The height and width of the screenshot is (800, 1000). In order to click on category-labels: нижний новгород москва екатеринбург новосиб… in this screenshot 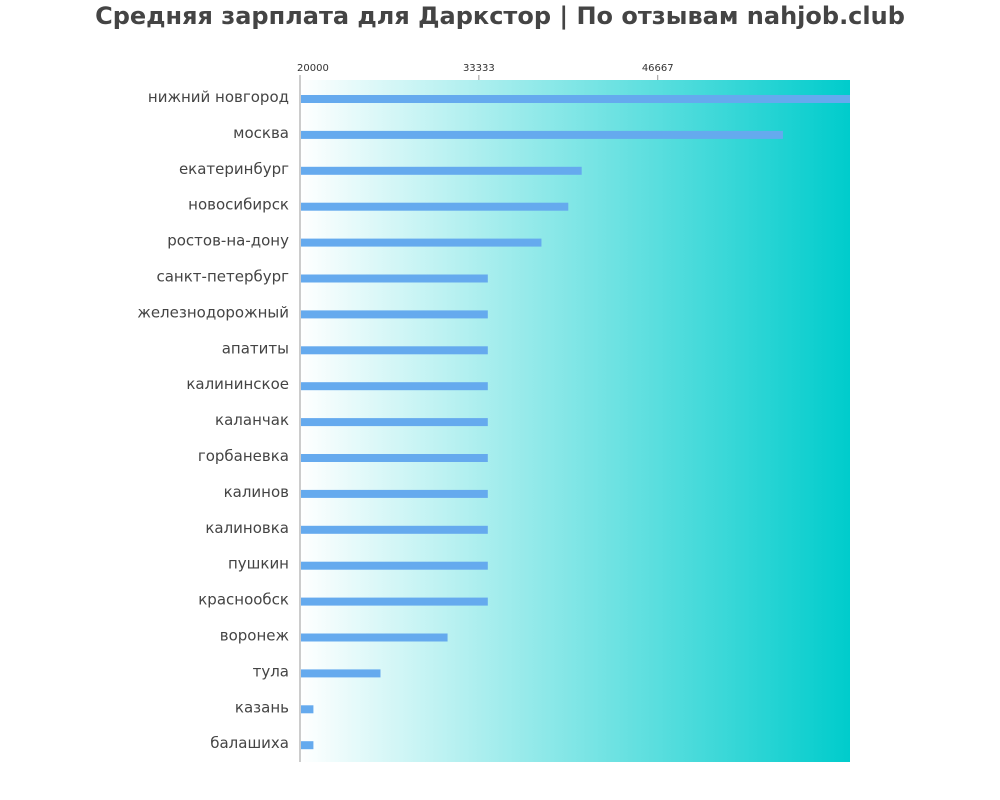, I will do `click(213, 420)`.